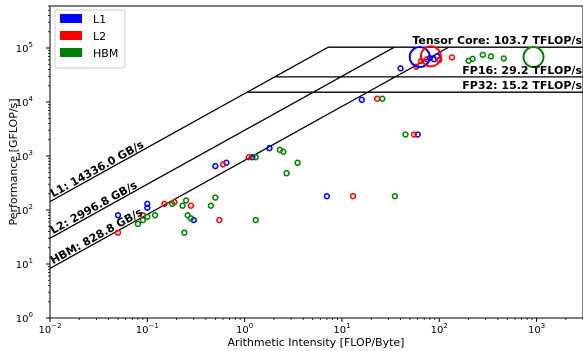  Describe the element at coordinates (96, 236) in the screenshot. I see `bandwidth-roof-label-2: HBM: 828.8 GB/s` at that location.